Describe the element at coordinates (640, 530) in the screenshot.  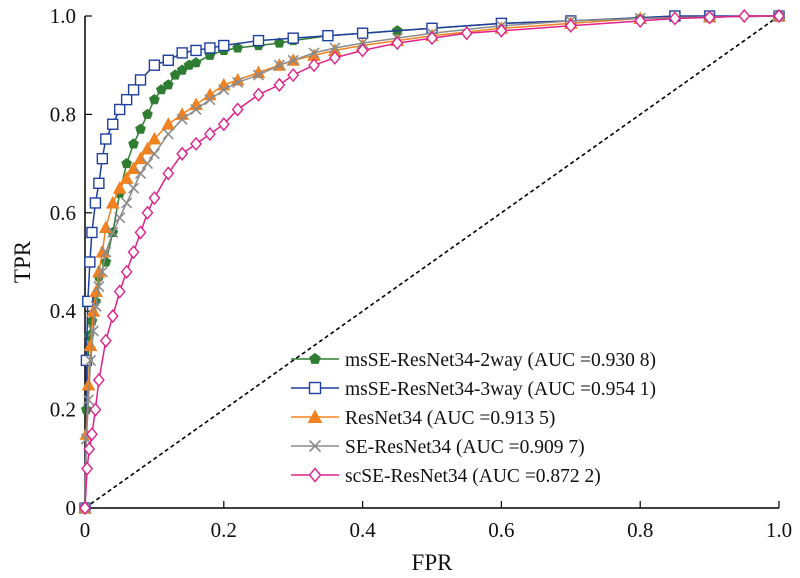
I see `x-tick-label: 0.8` at that location.